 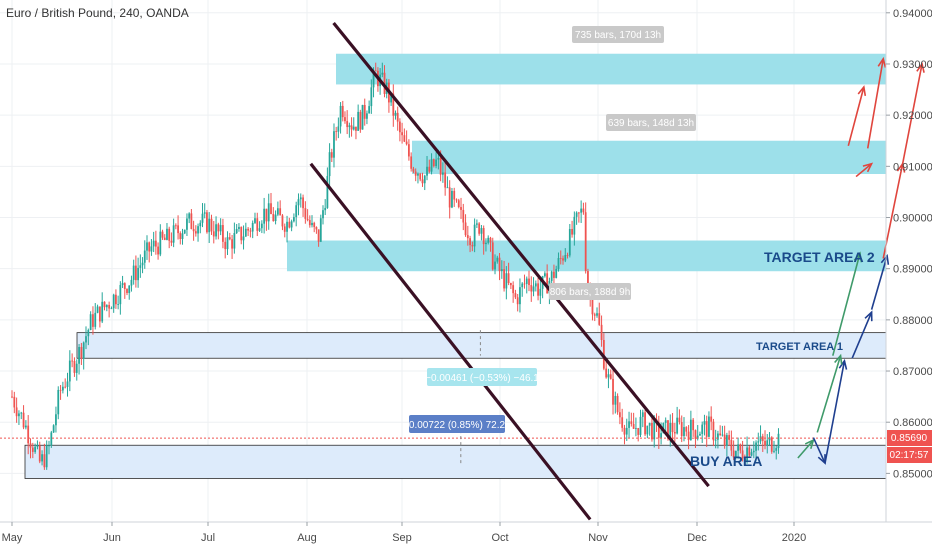 I want to click on arrow-head, so click(x=843, y=364).